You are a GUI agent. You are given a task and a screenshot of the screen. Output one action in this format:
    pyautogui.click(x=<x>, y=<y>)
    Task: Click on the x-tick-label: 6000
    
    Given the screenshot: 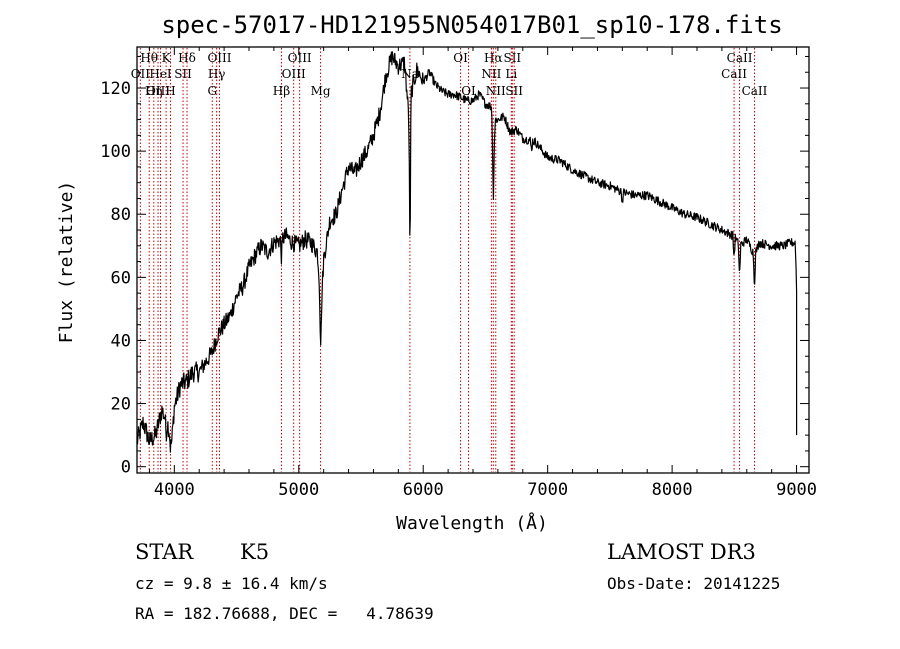 What is the action you would take?
    pyautogui.click(x=423, y=490)
    